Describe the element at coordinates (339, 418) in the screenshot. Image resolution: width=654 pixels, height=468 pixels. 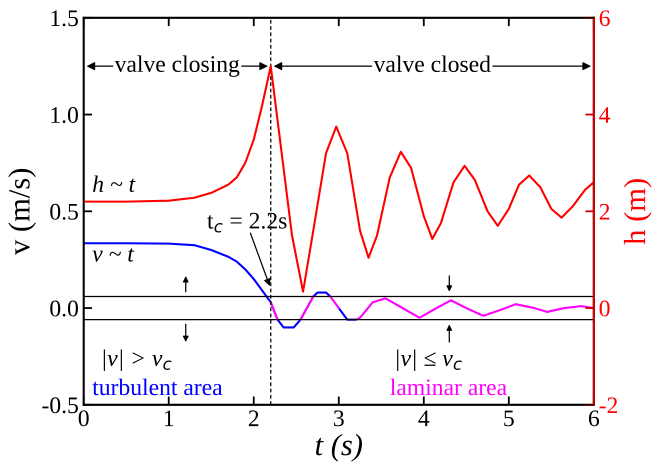
I see `x-tick-label: 3` at that location.